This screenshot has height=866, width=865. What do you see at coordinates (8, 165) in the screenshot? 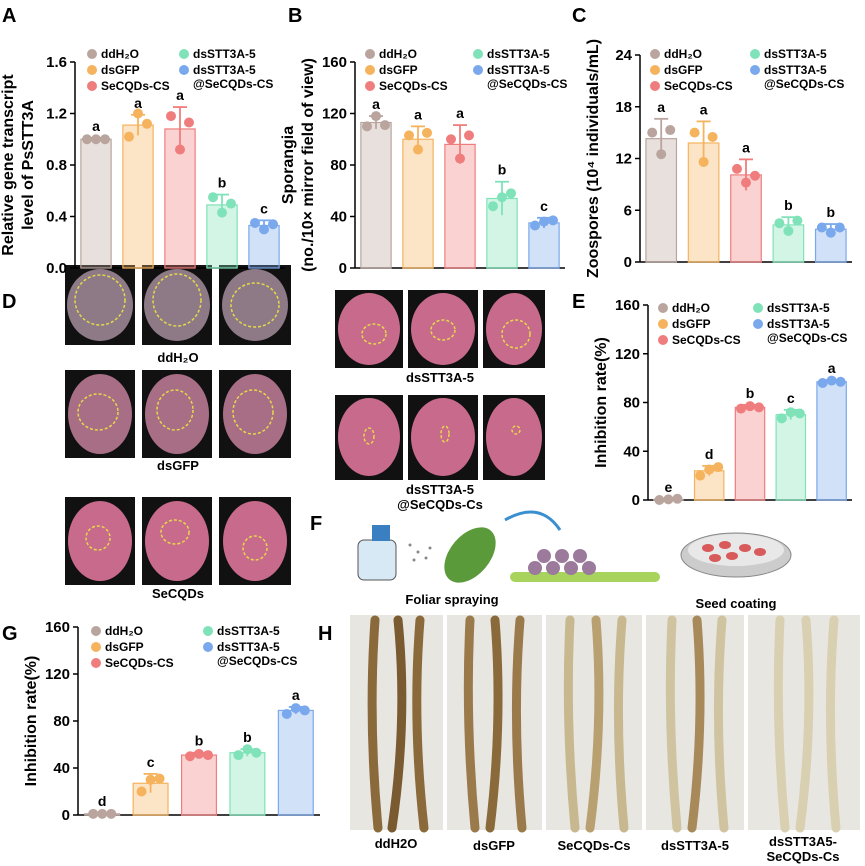
I see `y-axis-label: Relative gene transcript` at bounding box center [8, 165].